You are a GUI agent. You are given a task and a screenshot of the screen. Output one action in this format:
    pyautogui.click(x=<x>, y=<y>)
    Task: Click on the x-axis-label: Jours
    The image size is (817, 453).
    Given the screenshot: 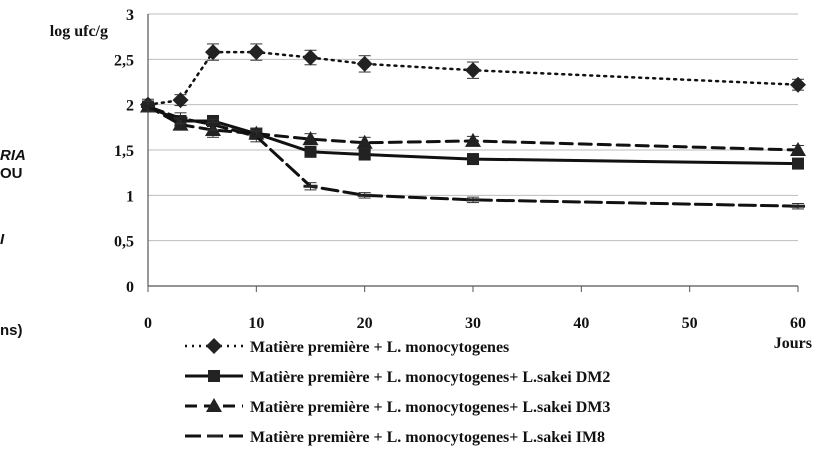 What is the action you would take?
    pyautogui.click(x=793, y=343)
    